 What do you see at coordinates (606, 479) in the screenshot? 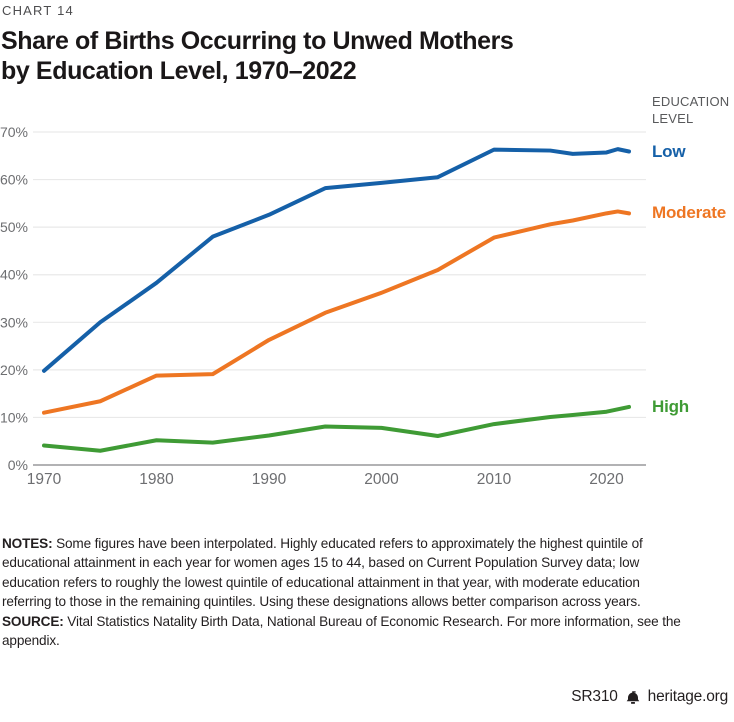
I see `x-tick-label: 2020` at bounding box center [606, 479].